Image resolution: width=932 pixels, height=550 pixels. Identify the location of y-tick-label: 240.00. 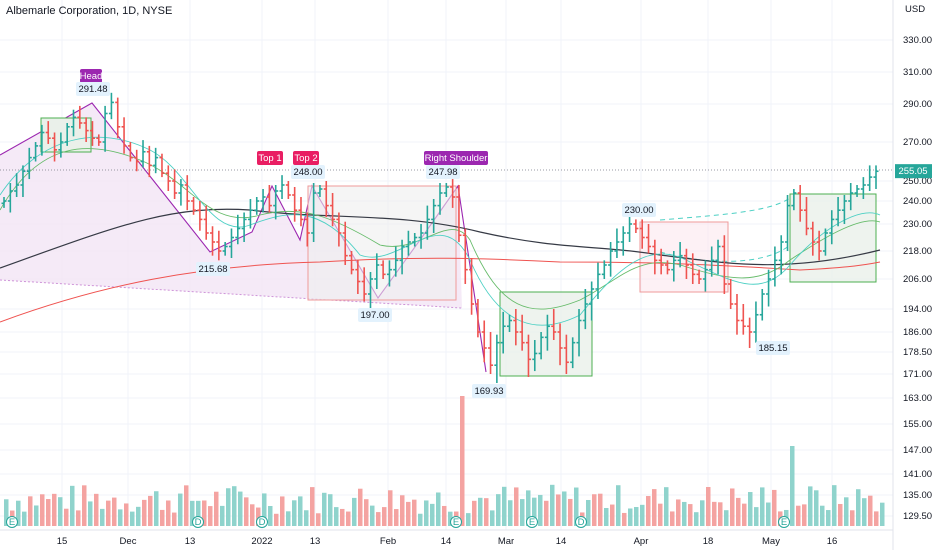
(917, 201).